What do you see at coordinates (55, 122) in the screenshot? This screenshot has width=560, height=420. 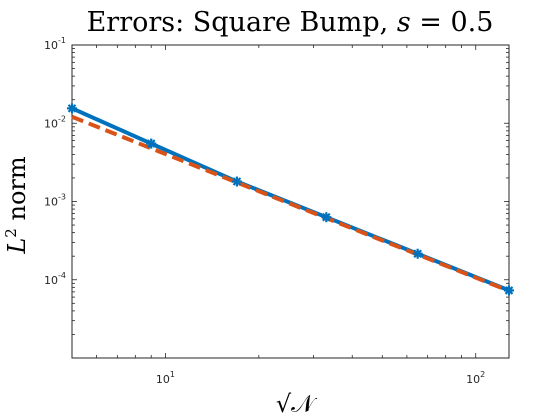 I see `y-tick-label: 10⁻²` at bounding box center [55, 122].